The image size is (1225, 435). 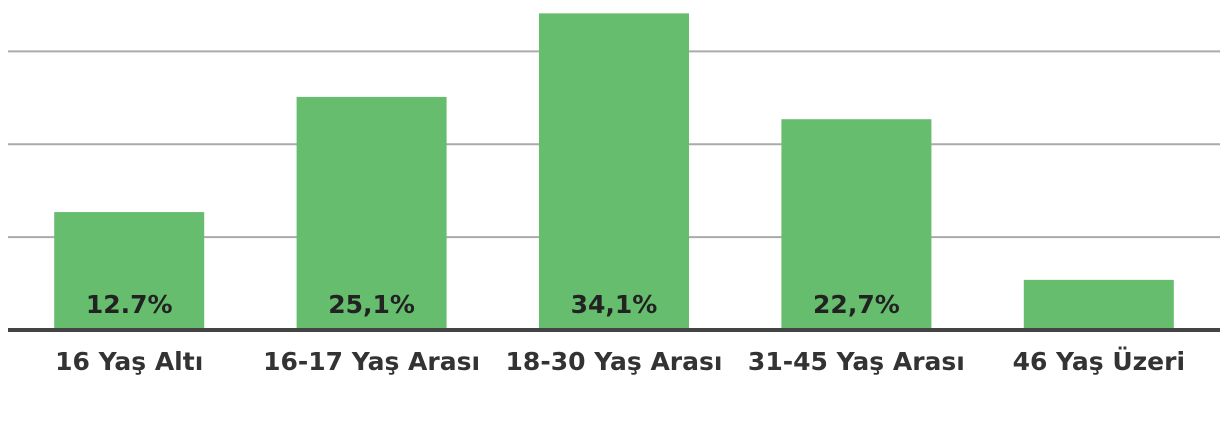 I want to click on value-label: 25,1%, so click(x=371, y=304).